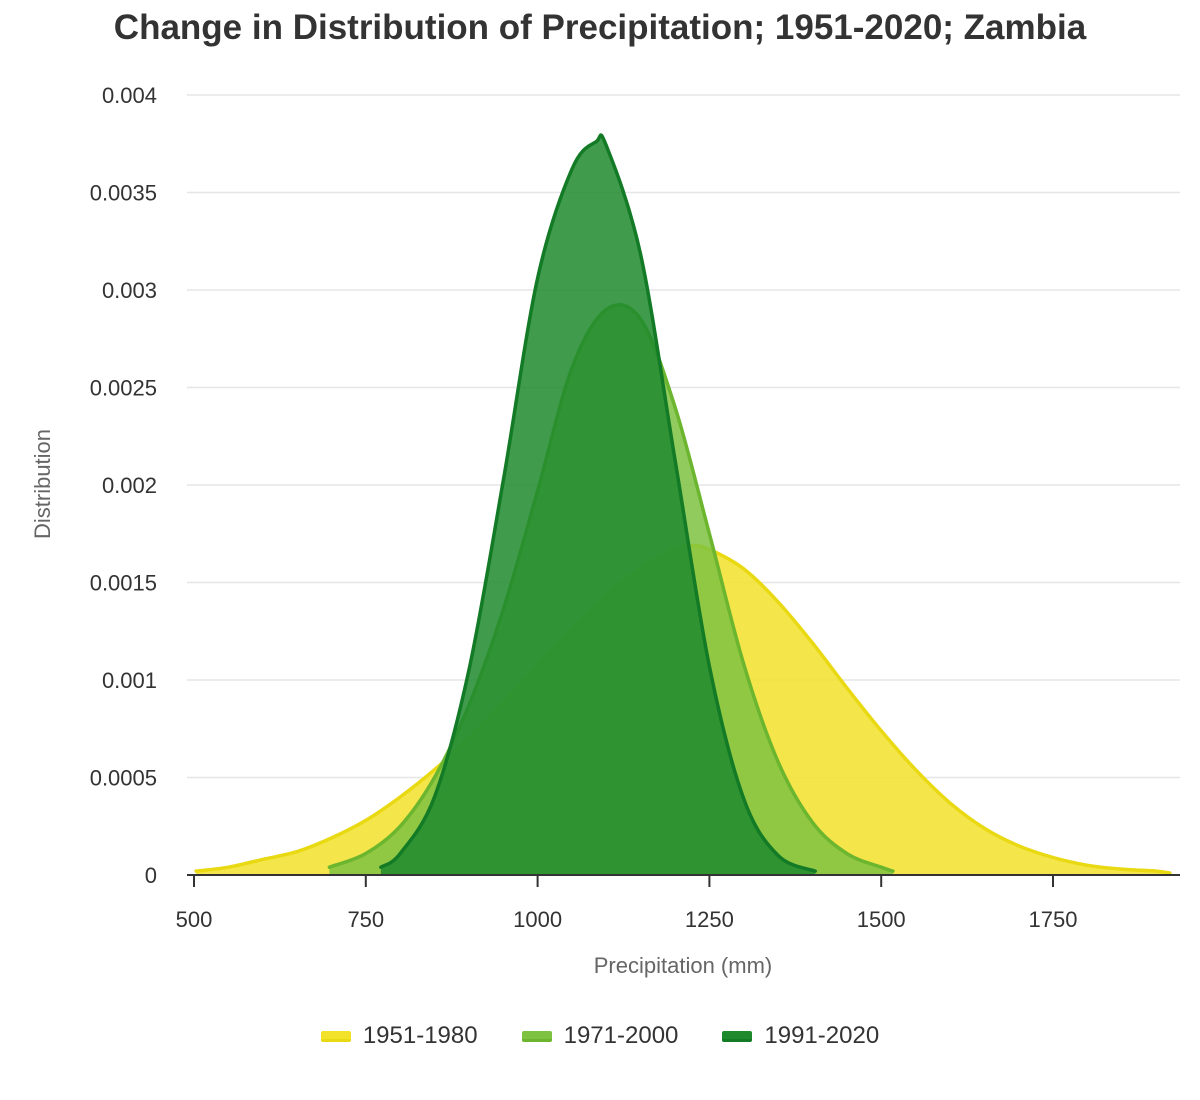 Image resolution: width=1200 pixels, height=1100 pixels. I want to click on legend-label: 1971-2000, so click(621, 1035).